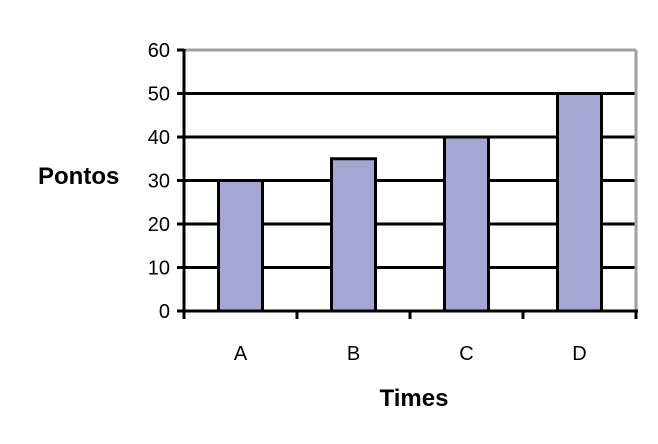  Describe the element at coordinates (159, 138) in the screenshot. I see `y-tick-label: 40` at that location.